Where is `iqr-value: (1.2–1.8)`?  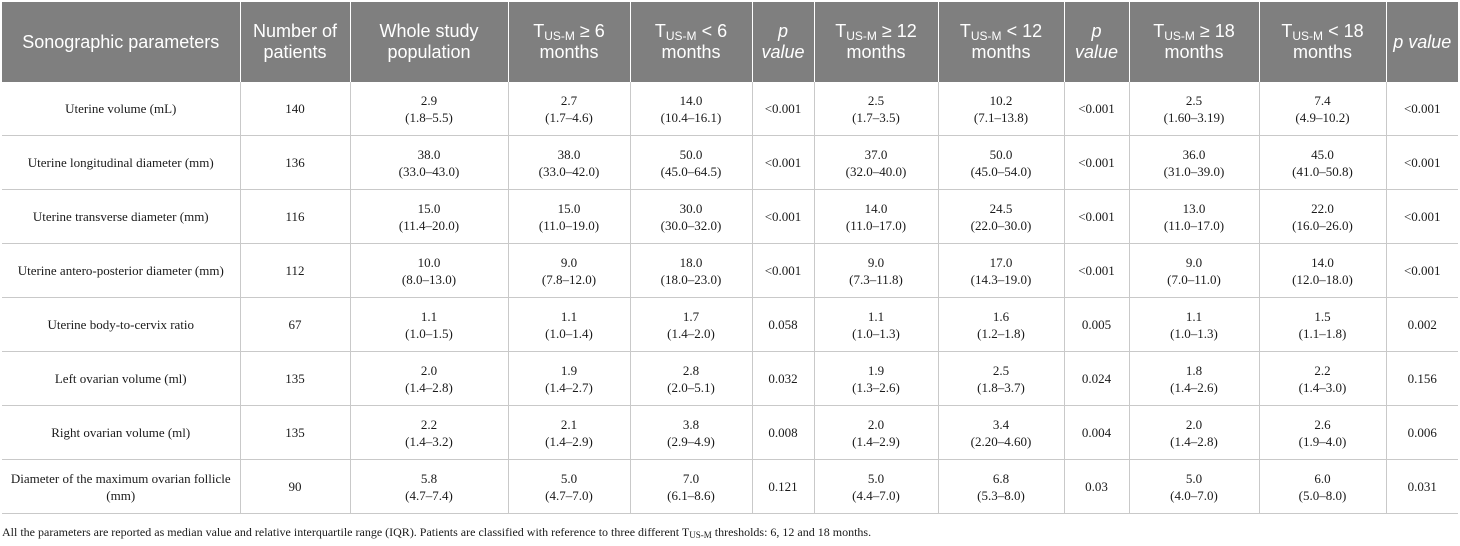
iqr-value: (1.2–1.8) is located at coordinates (1001, 333).